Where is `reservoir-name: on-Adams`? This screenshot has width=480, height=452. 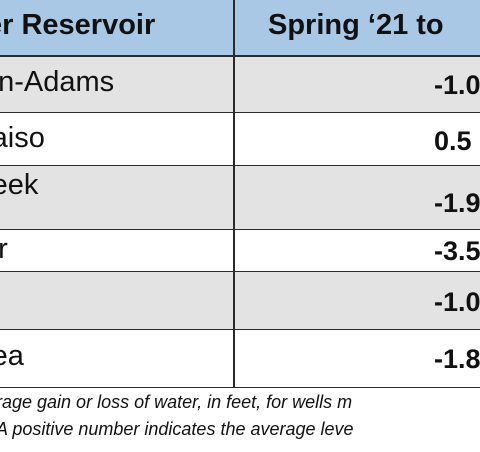 reservoir-name: on-Adams is located at coordinates (57, 82).